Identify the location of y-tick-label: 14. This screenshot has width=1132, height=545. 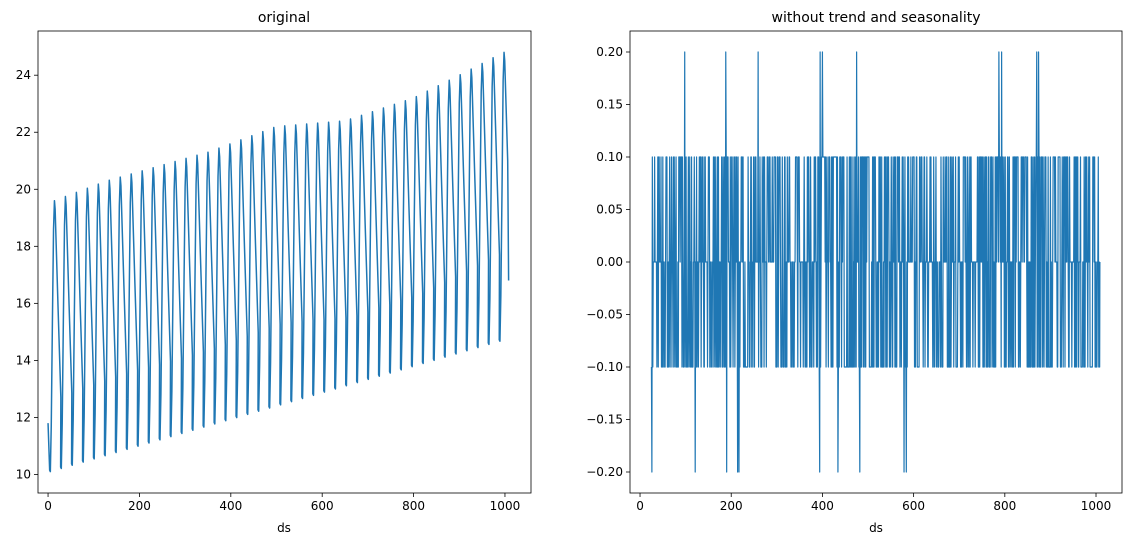
(23, 360).